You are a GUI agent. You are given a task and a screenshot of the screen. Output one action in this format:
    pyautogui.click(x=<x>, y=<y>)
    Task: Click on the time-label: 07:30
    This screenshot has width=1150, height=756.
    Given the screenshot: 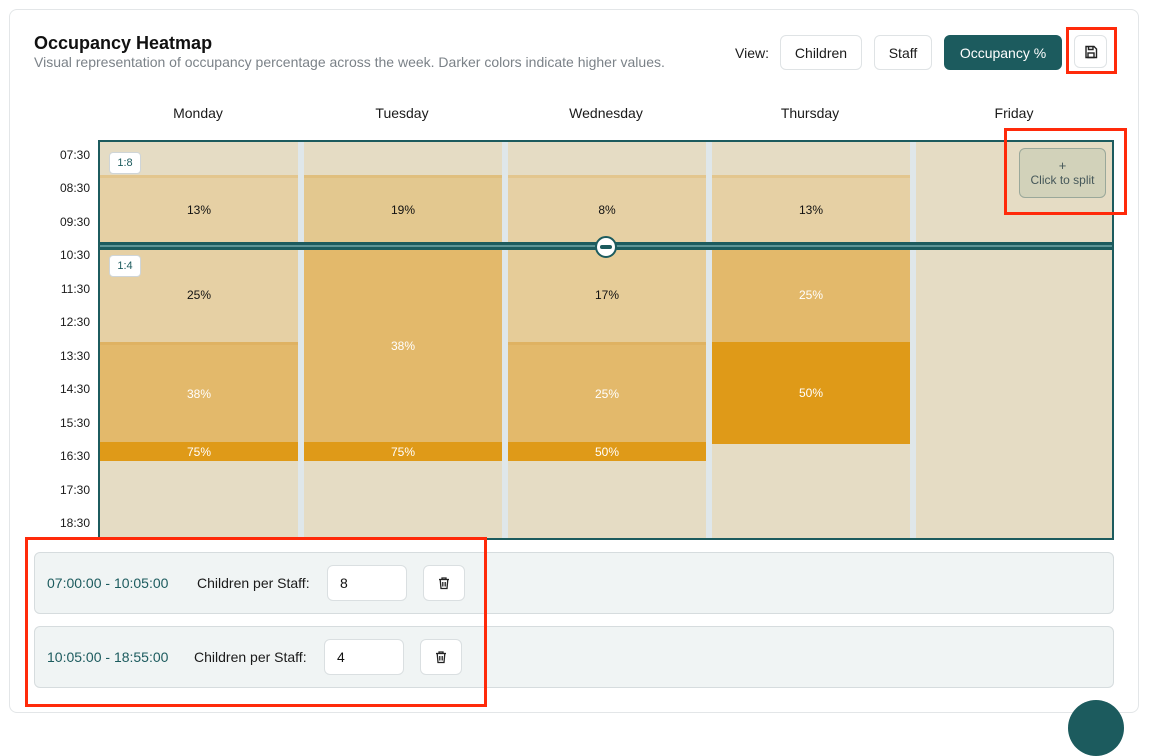 What is the action you would take?
    pyautogui.click(x=74, y=155)
    